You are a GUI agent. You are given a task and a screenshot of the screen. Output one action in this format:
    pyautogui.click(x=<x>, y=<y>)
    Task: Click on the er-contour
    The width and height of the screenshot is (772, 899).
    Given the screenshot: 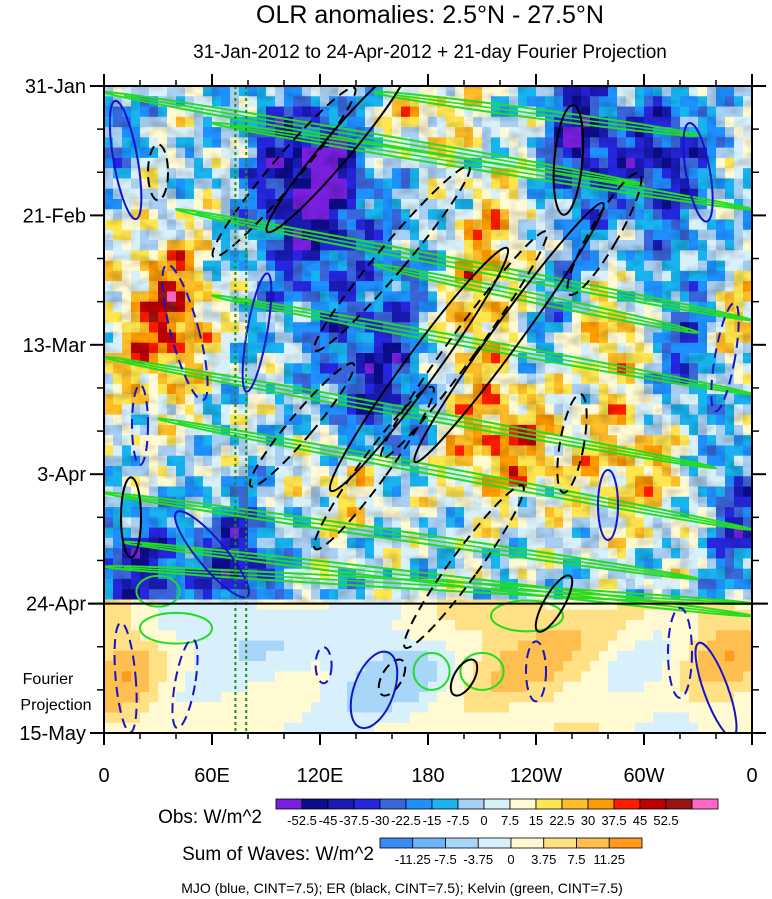 What is the action you would take?
    pyautogui.click(x=554, y=603)
    